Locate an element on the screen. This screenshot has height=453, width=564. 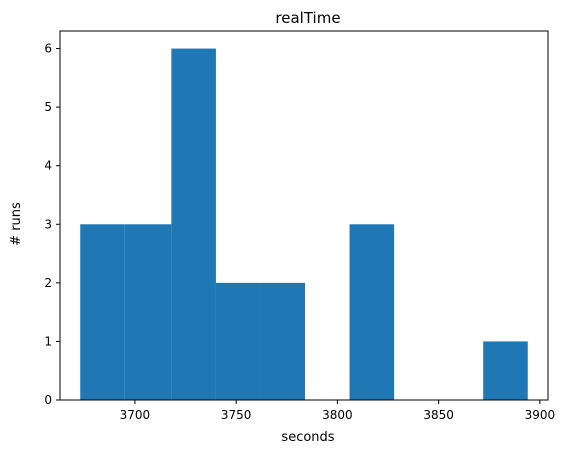
x-tick-label-0: 3700 is located at coordinates (135, 415).